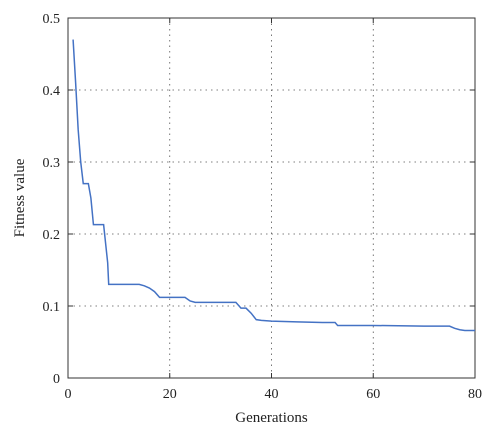  What do you see at coordinates (52, 91) in the screenshot?
I see `y-tick-label: 0.4` at bounding box center [52, 91].